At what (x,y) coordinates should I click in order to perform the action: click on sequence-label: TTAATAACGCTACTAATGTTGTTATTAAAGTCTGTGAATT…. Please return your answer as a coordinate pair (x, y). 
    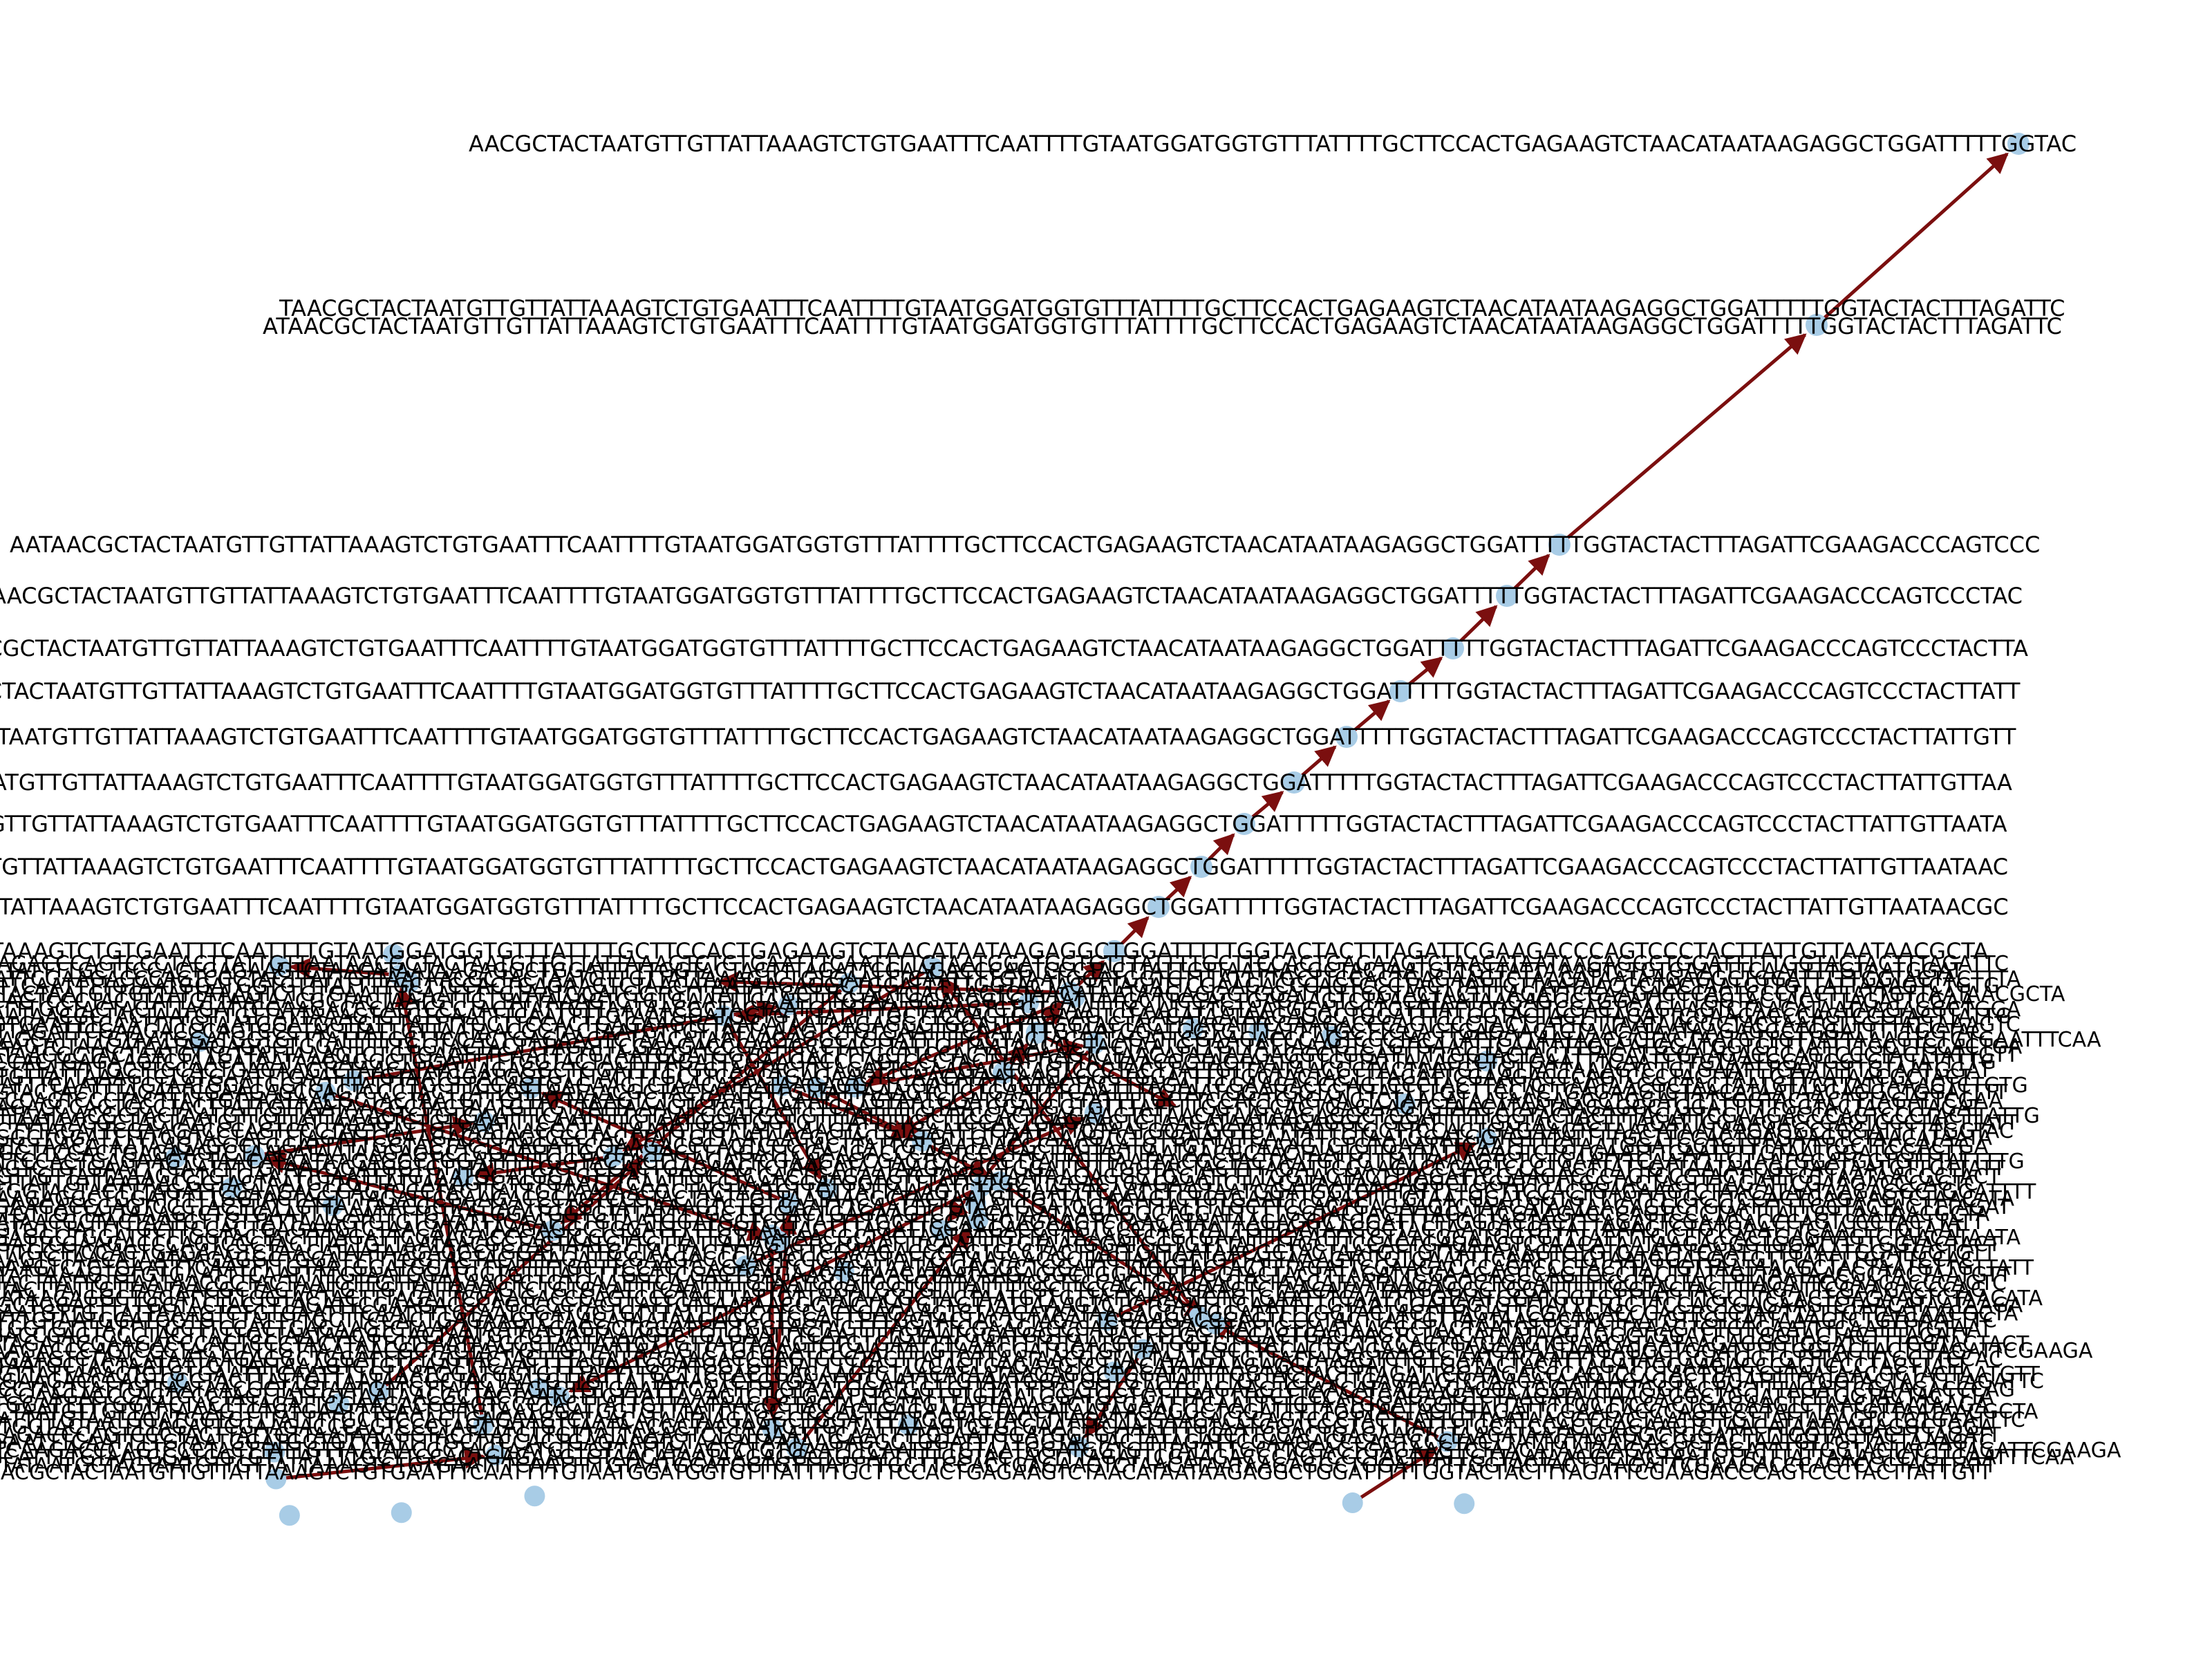
    Looking at the image, I should click on (1020, 1116).